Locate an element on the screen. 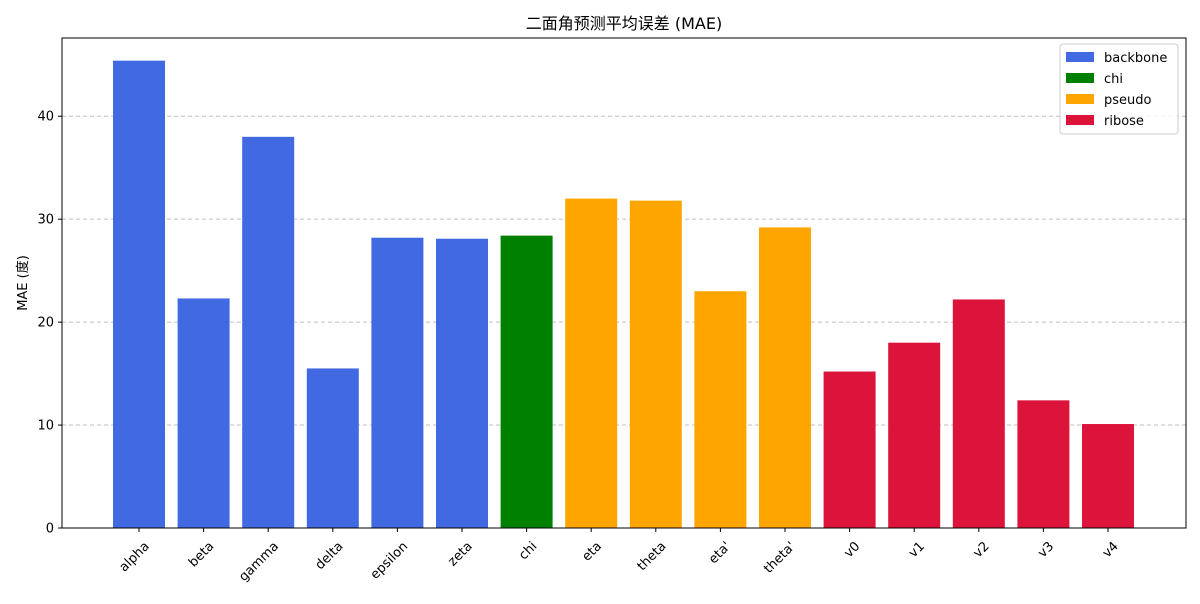  bar-delta is located at coordinates (332, 448).